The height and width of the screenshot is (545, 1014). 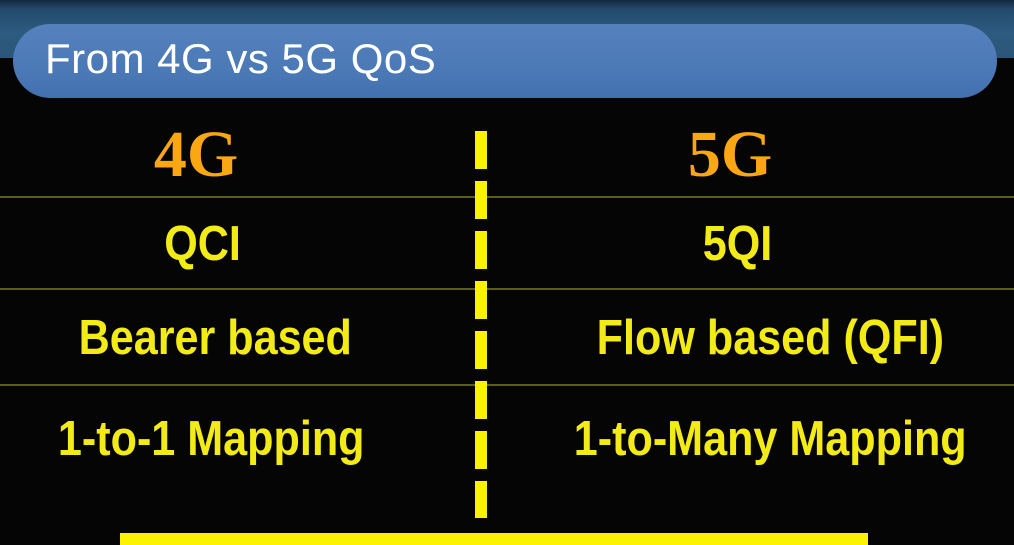 I want to click on cell-1-to-many-mapping-label: 1-to-Many Mapping, so click(x=770, y=438).